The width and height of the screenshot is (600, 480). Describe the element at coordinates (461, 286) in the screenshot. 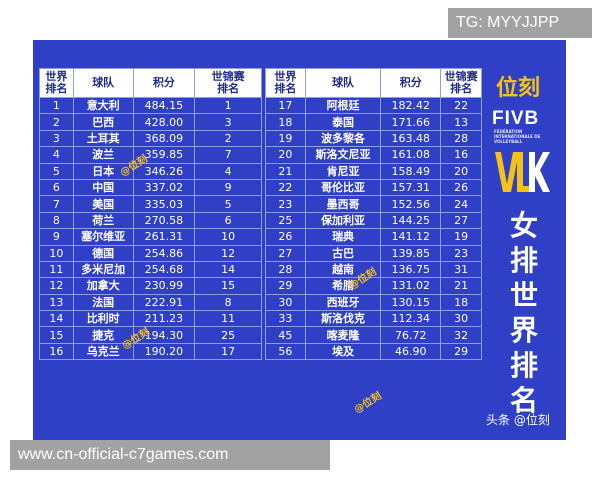

I see `championship-rank-cell: 21` at that location.